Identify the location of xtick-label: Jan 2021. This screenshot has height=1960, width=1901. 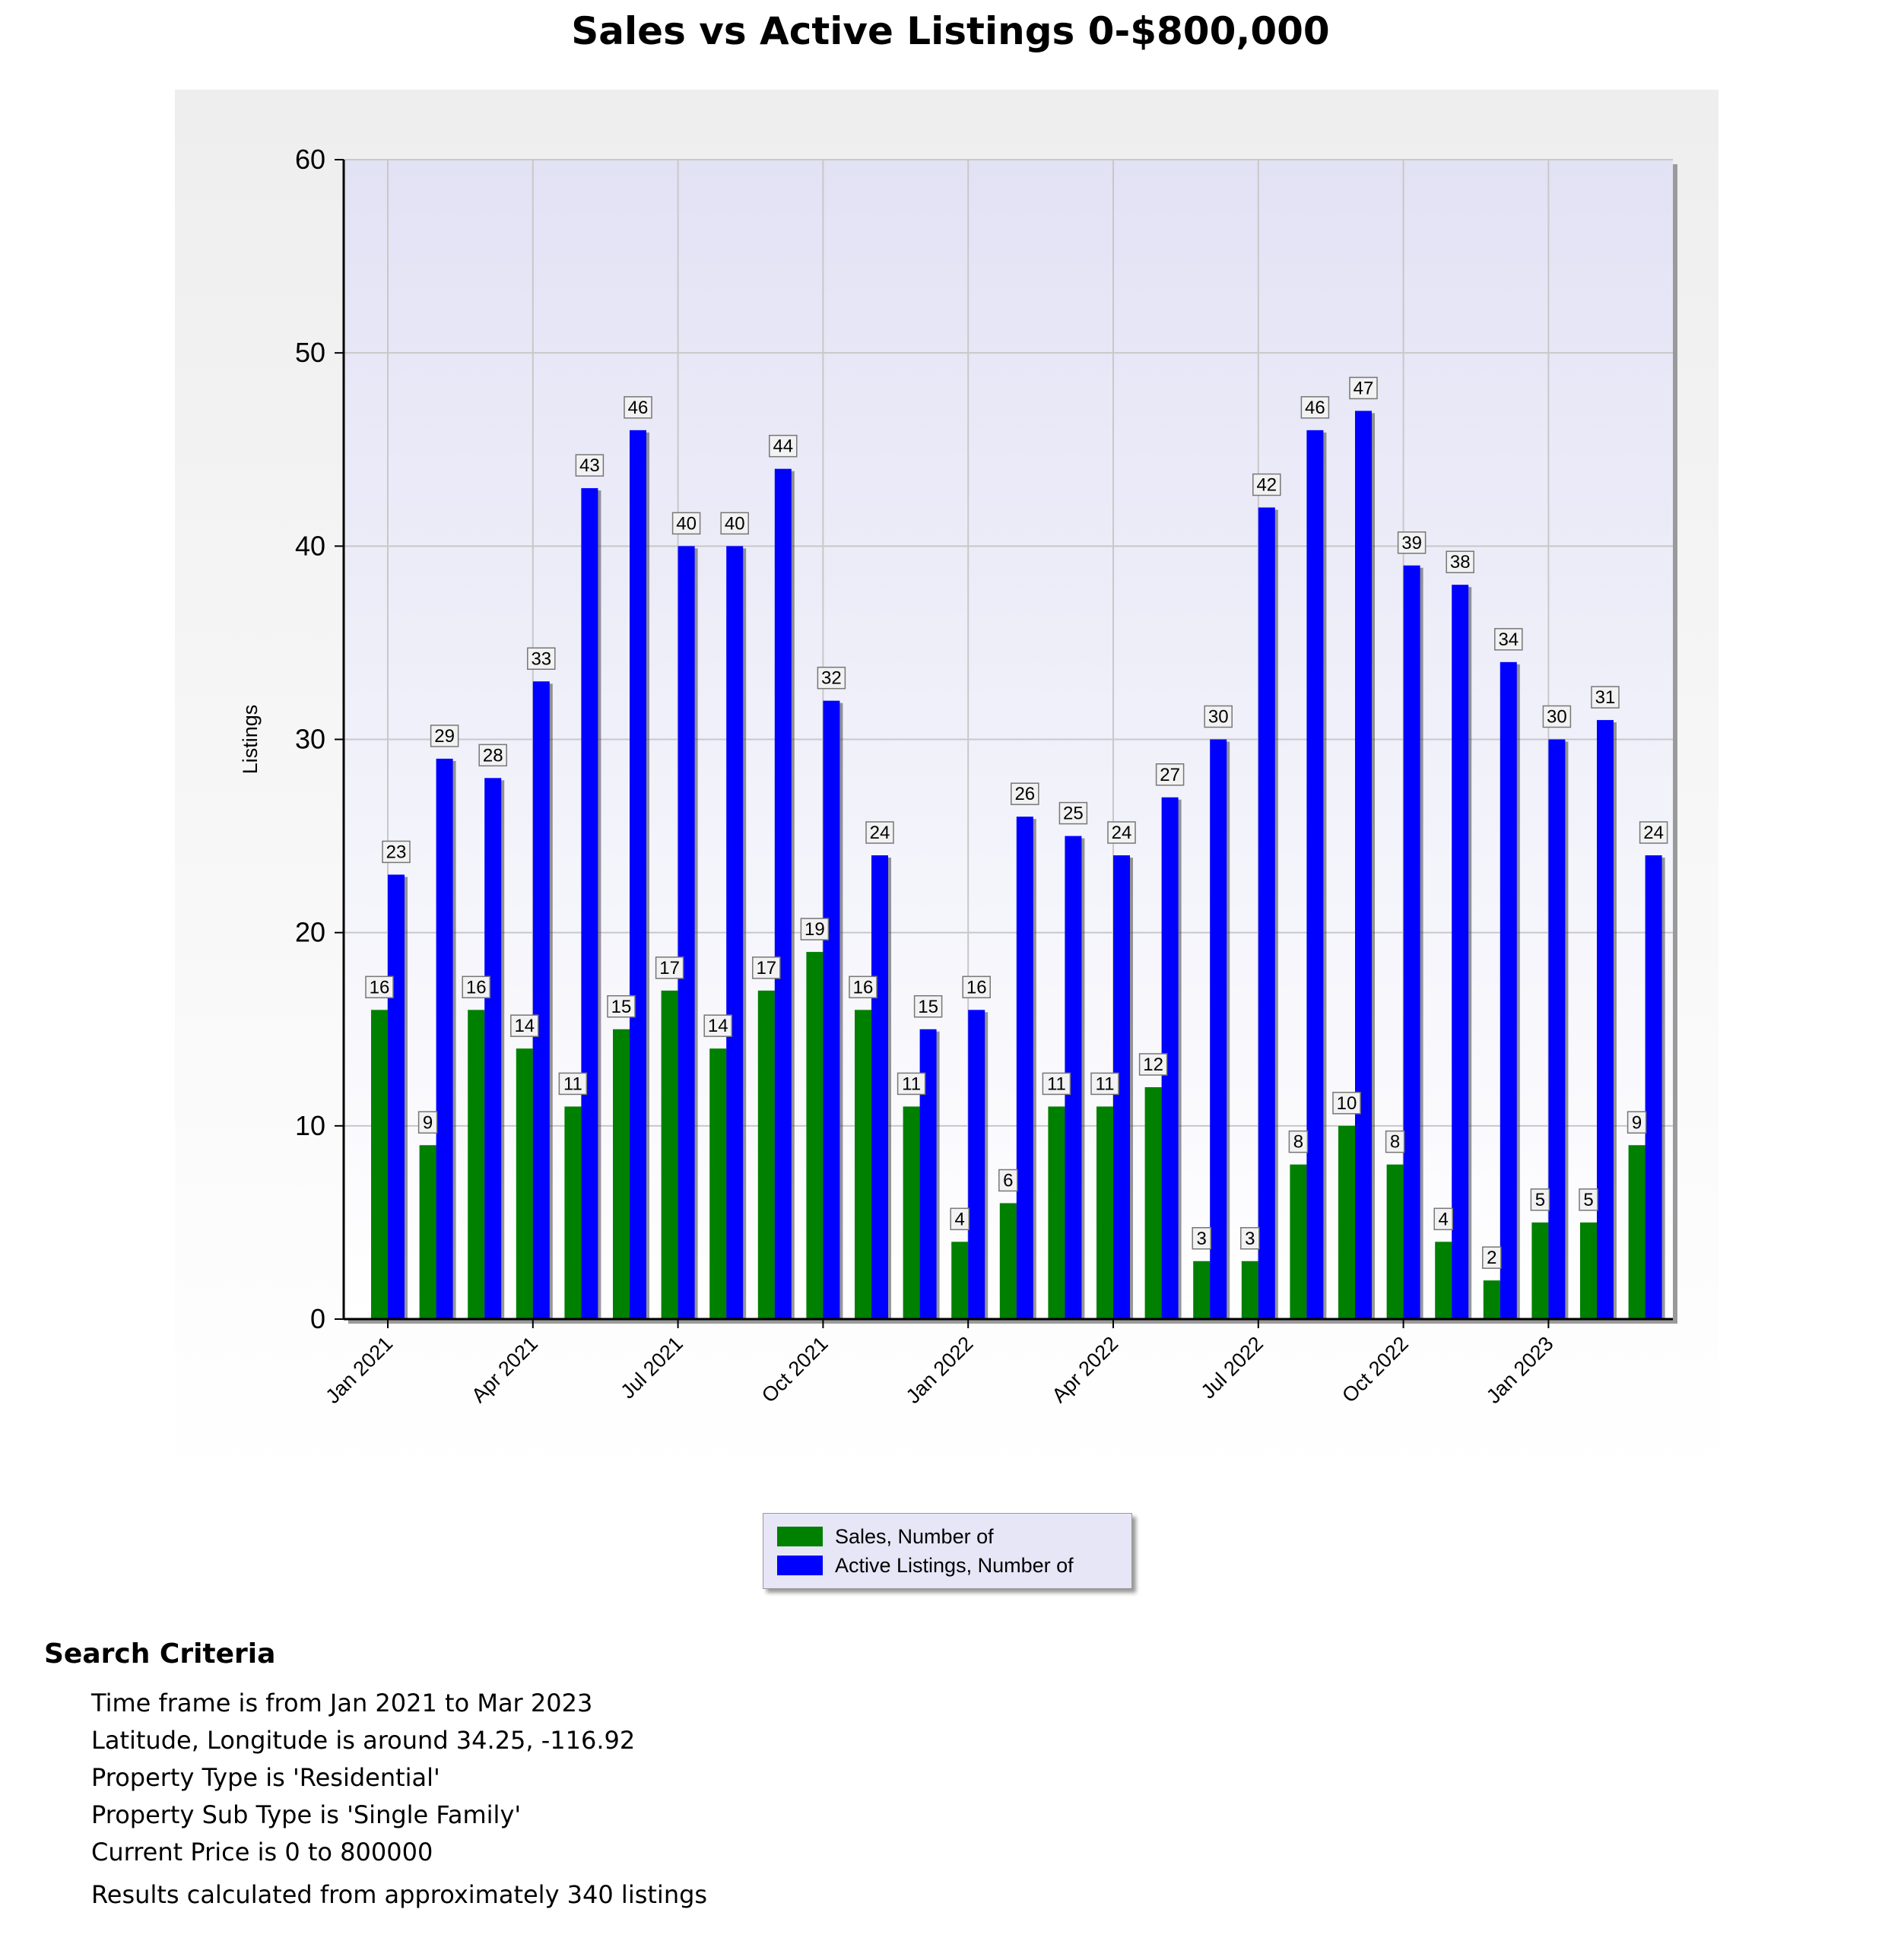
(359, 1370).